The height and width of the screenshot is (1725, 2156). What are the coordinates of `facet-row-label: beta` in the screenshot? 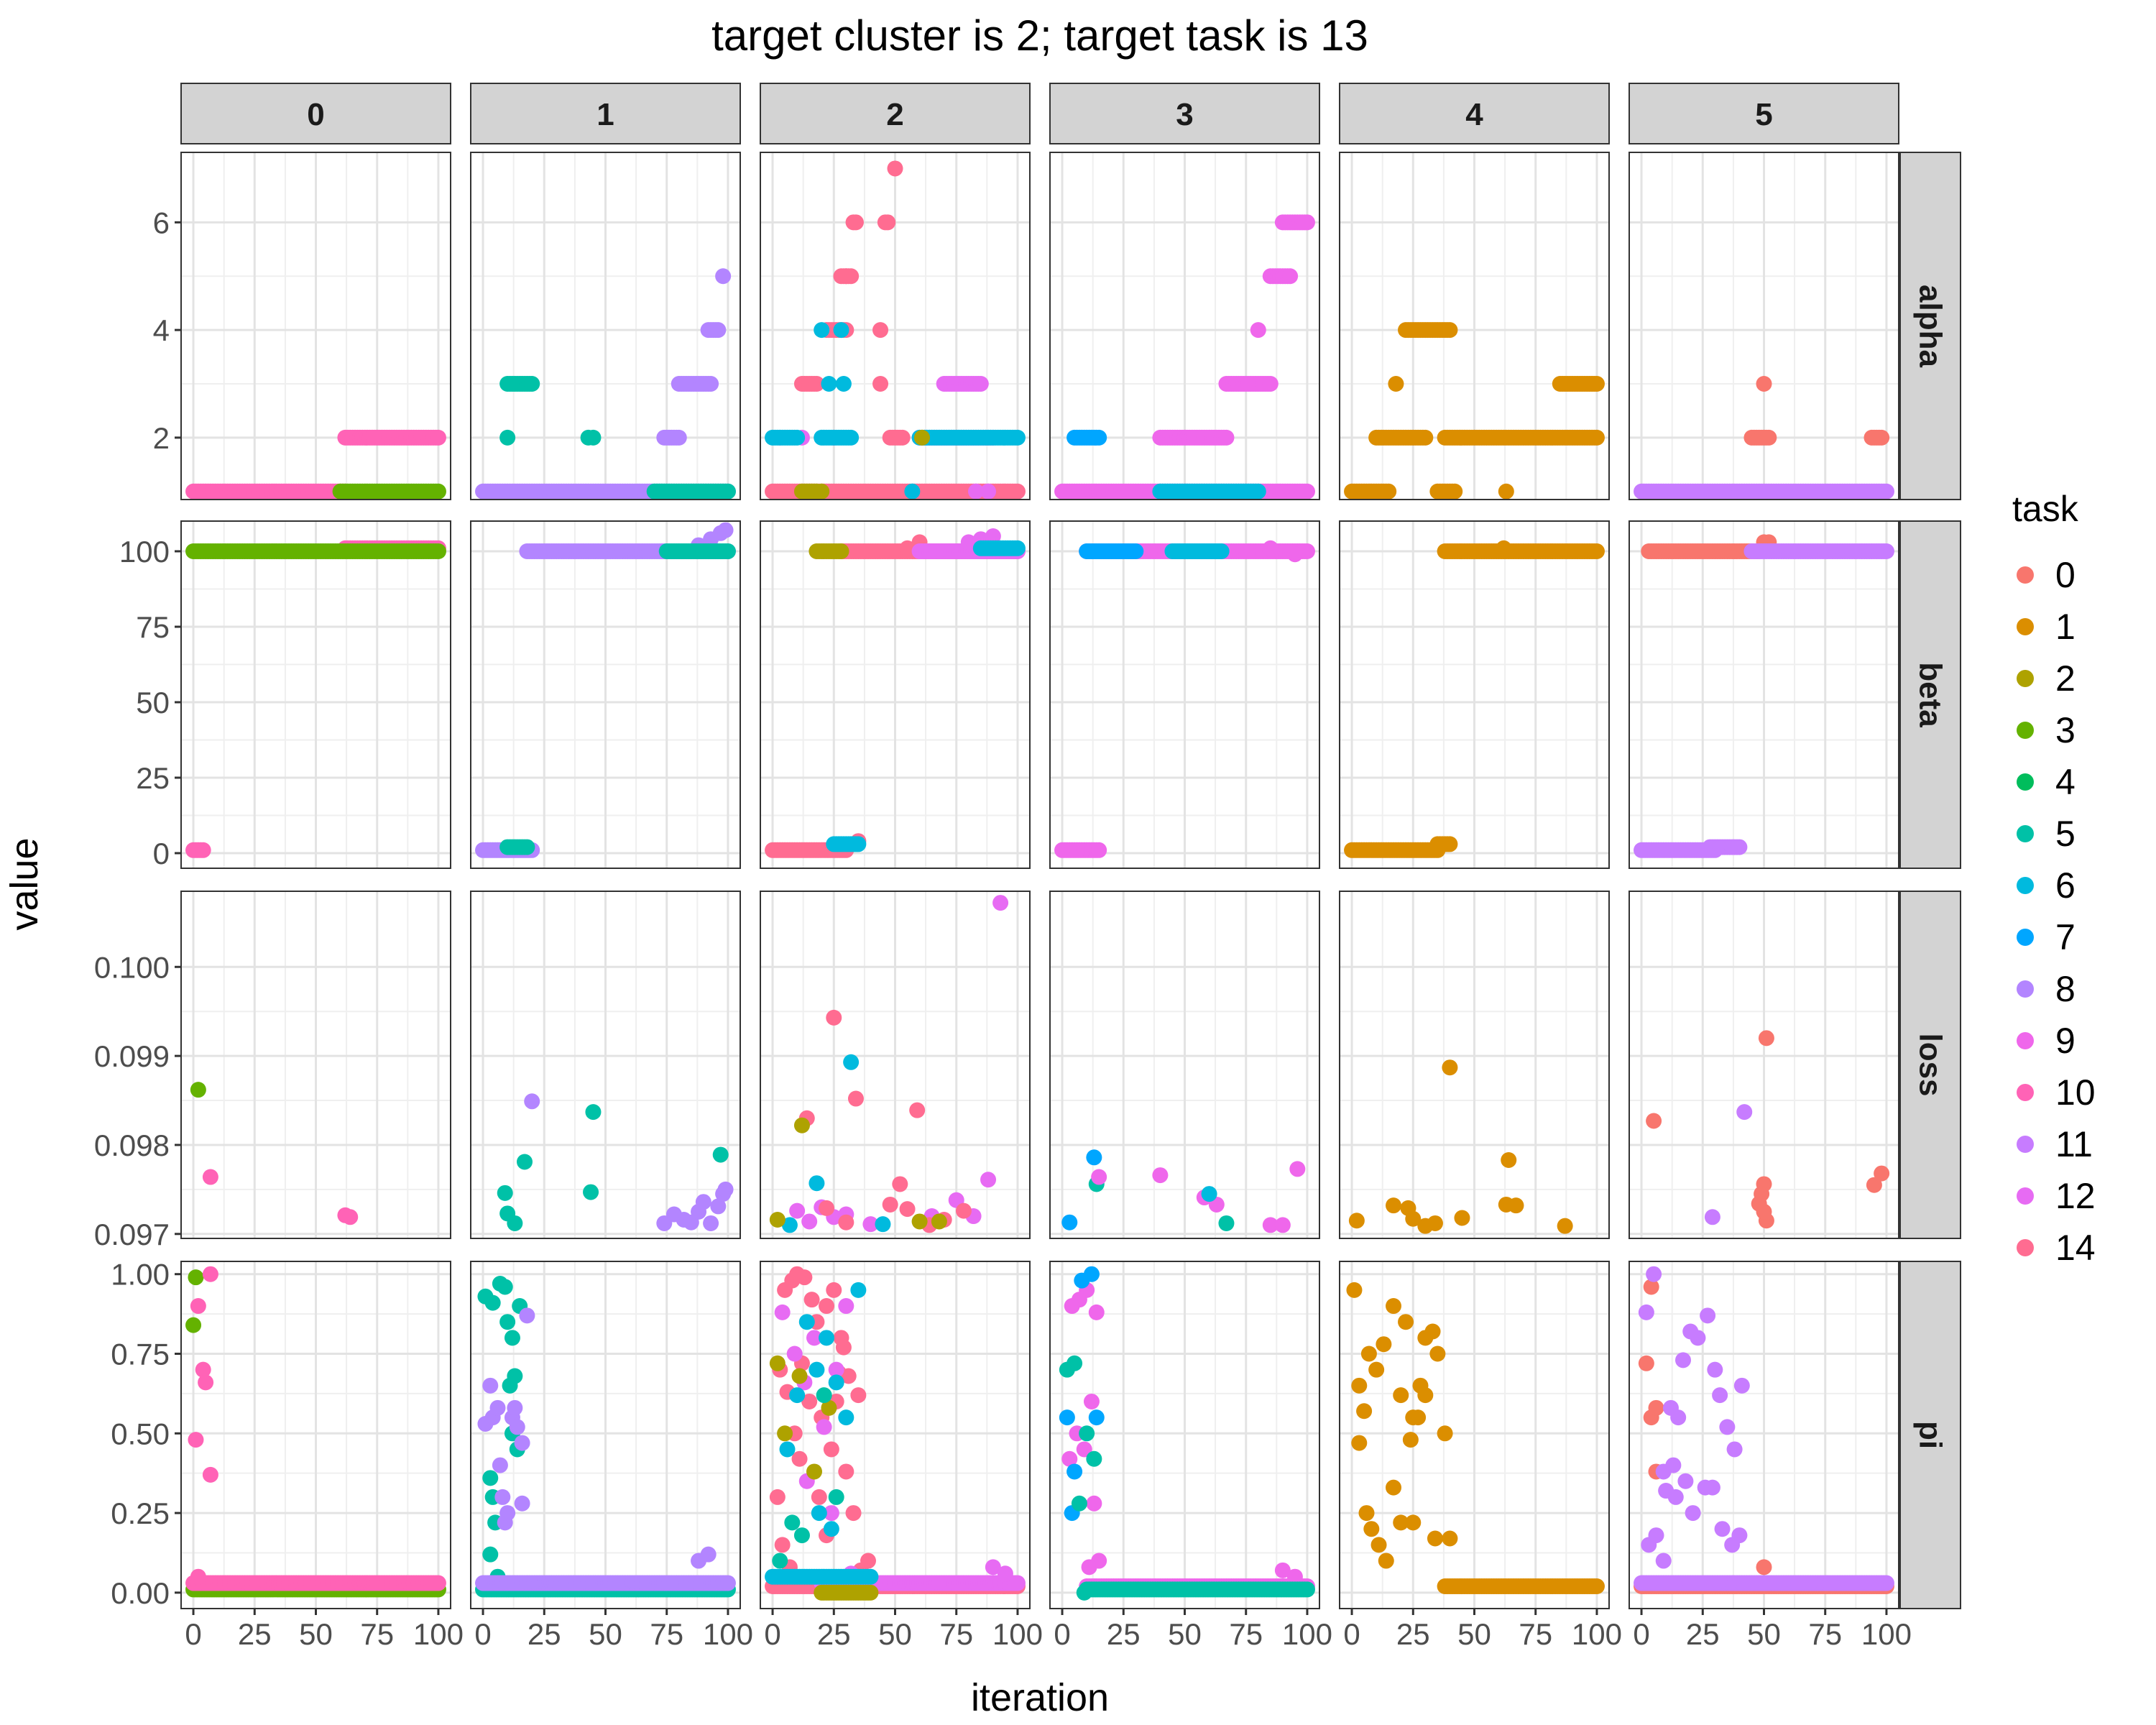 It's located at (1931, 694).